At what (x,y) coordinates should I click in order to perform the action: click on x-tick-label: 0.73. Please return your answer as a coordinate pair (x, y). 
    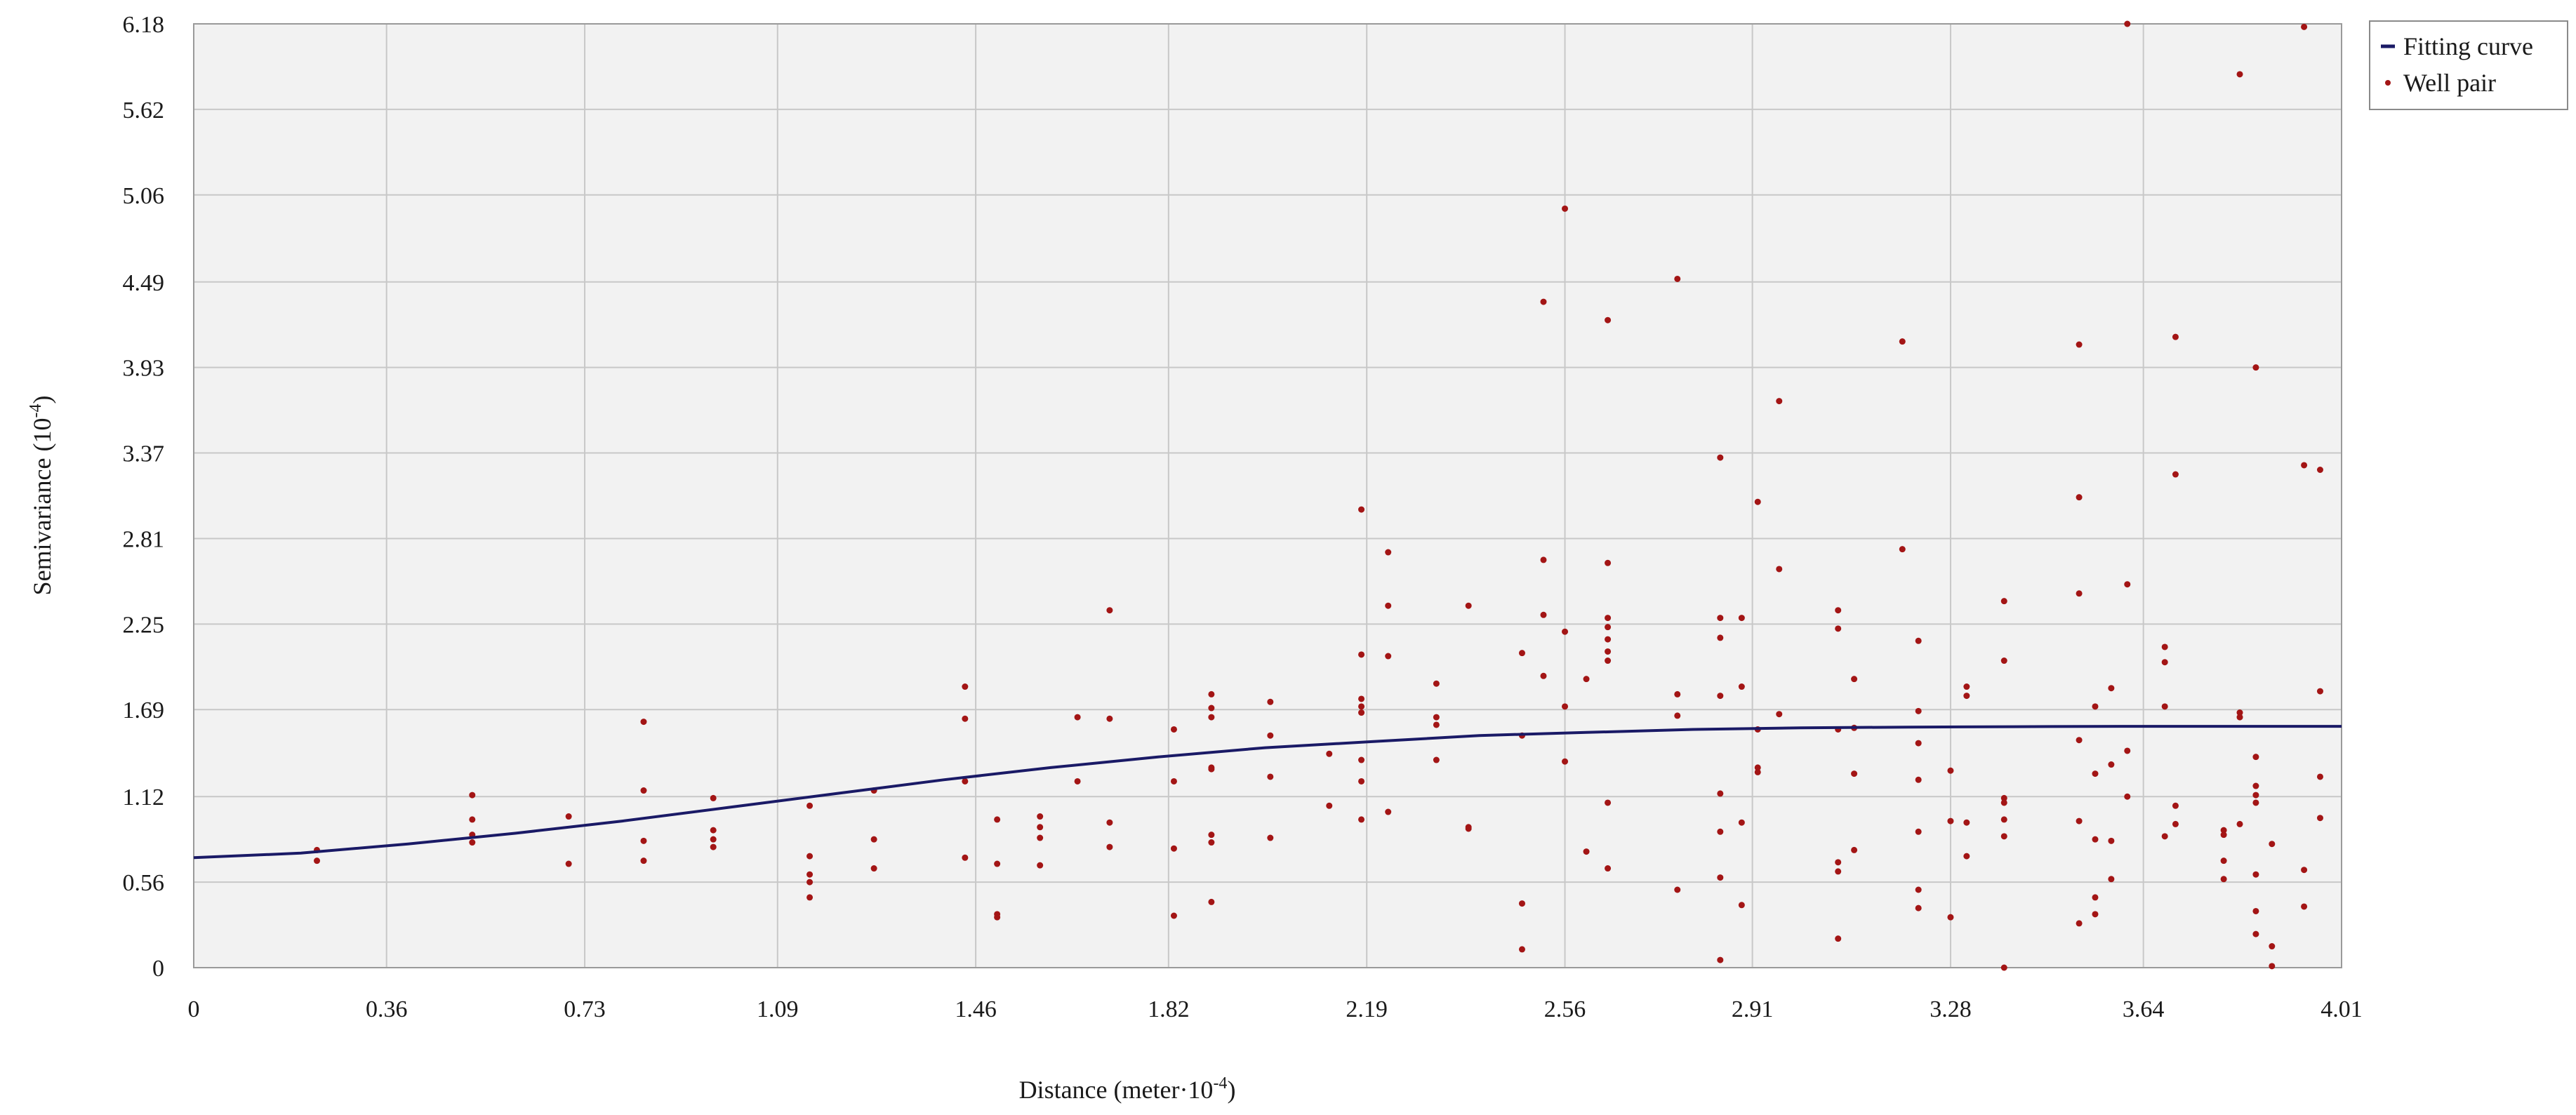
    Looking at the image, I should click on (585, 1009).